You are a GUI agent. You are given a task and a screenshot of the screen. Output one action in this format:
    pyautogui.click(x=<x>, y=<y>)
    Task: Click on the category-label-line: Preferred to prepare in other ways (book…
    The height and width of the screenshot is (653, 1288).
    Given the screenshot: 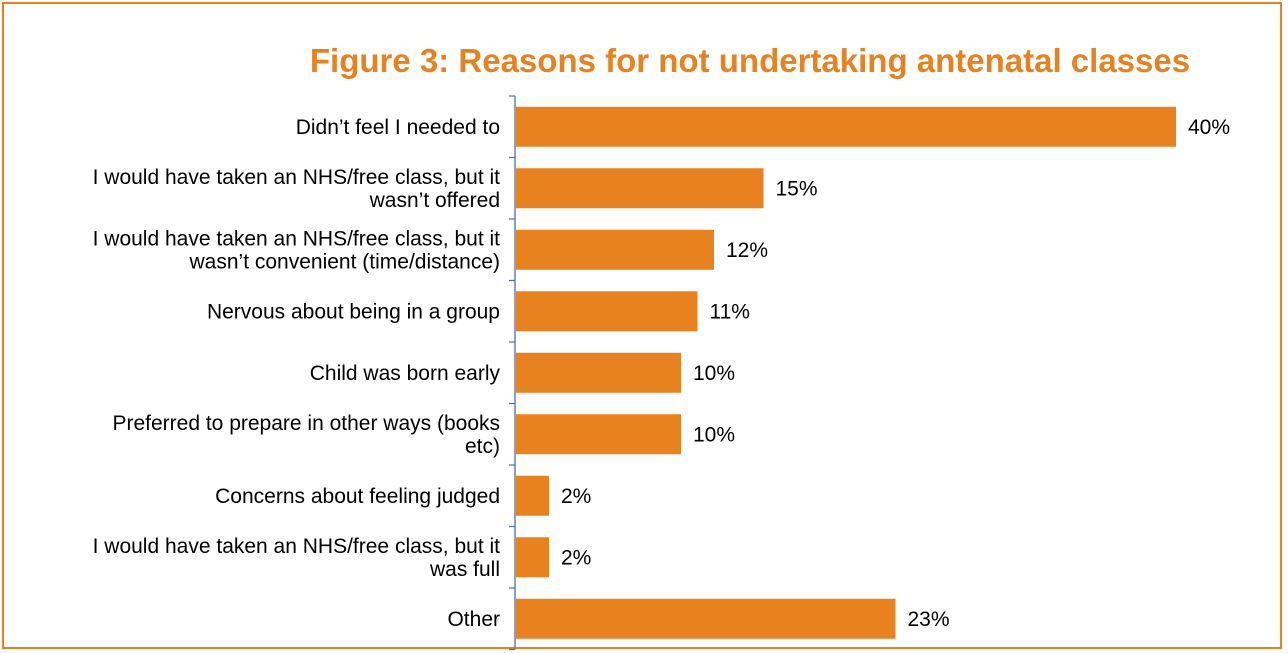 What is the action you would take?
    pyautogui.click(x=306, y=423)
    